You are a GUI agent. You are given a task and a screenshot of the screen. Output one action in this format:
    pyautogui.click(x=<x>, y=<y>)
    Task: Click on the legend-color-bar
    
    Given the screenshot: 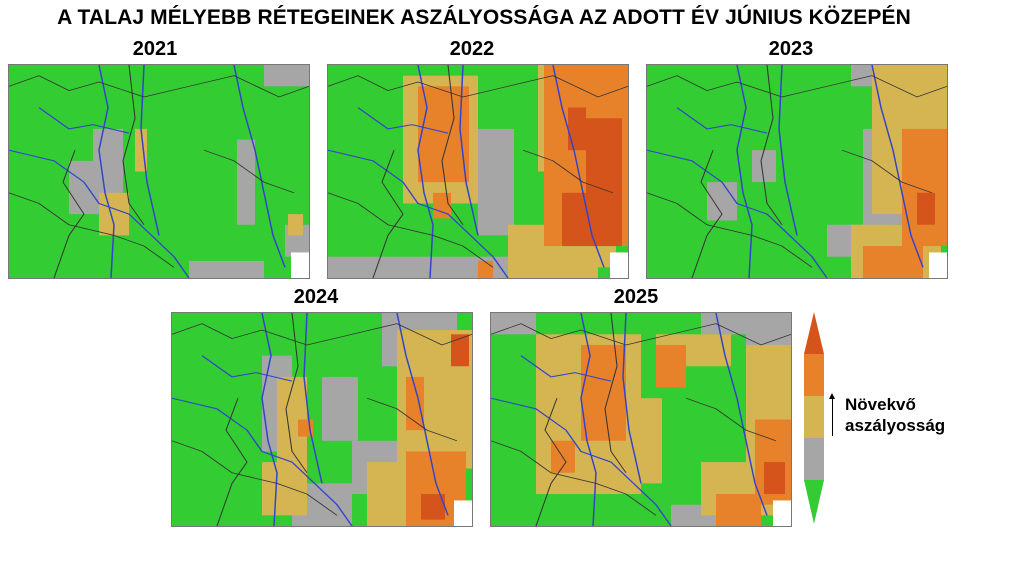 What is the action you would take?
    pyautogui.click(x=814, y=418)
    